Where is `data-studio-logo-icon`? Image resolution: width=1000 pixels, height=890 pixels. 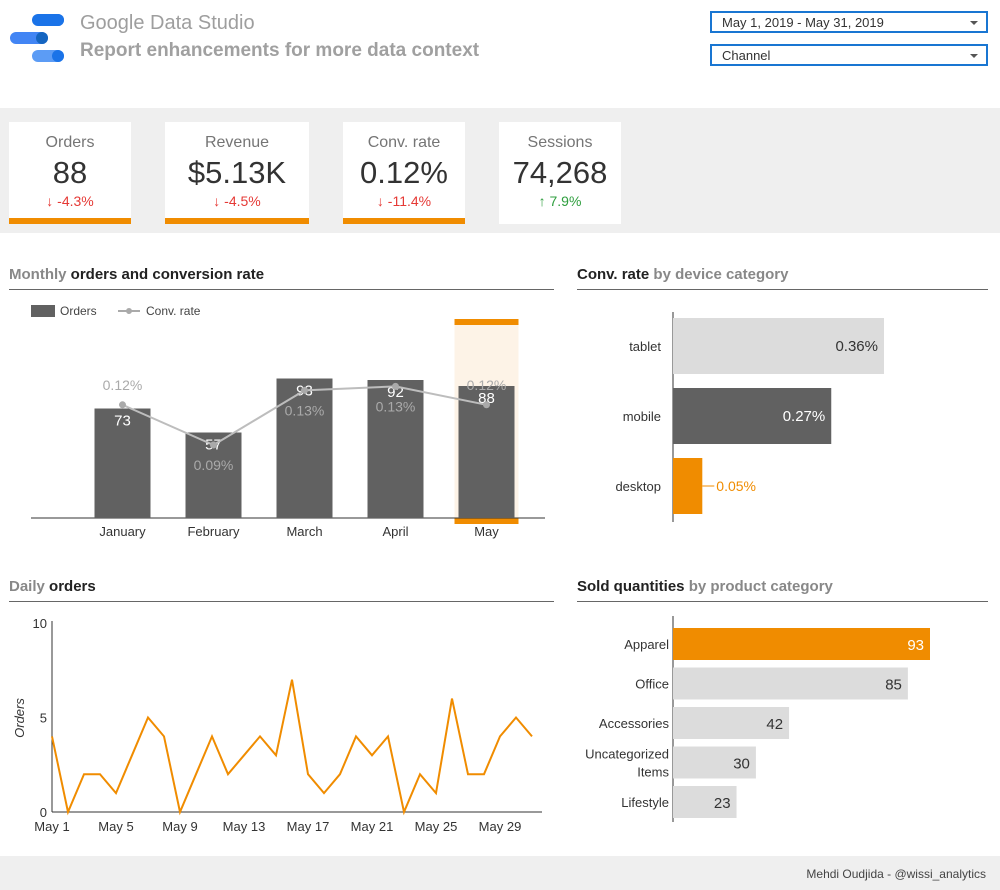
data-studio-logo-icon is located at coordinates (37, 38).